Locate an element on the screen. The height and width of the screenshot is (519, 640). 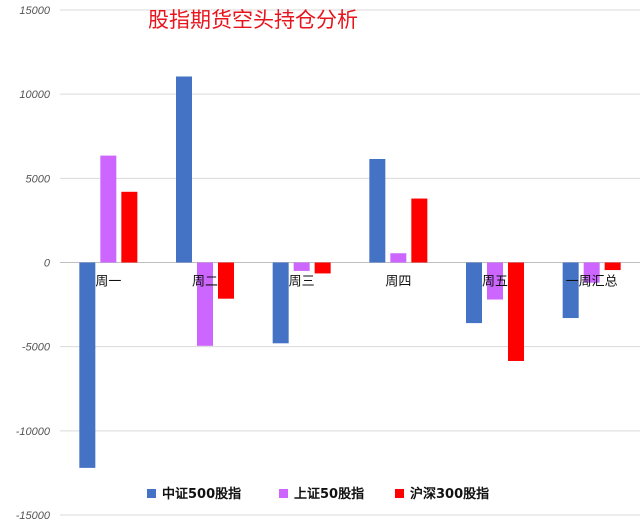
y-tick-label: -15000 is located at coordinates (33, 514).